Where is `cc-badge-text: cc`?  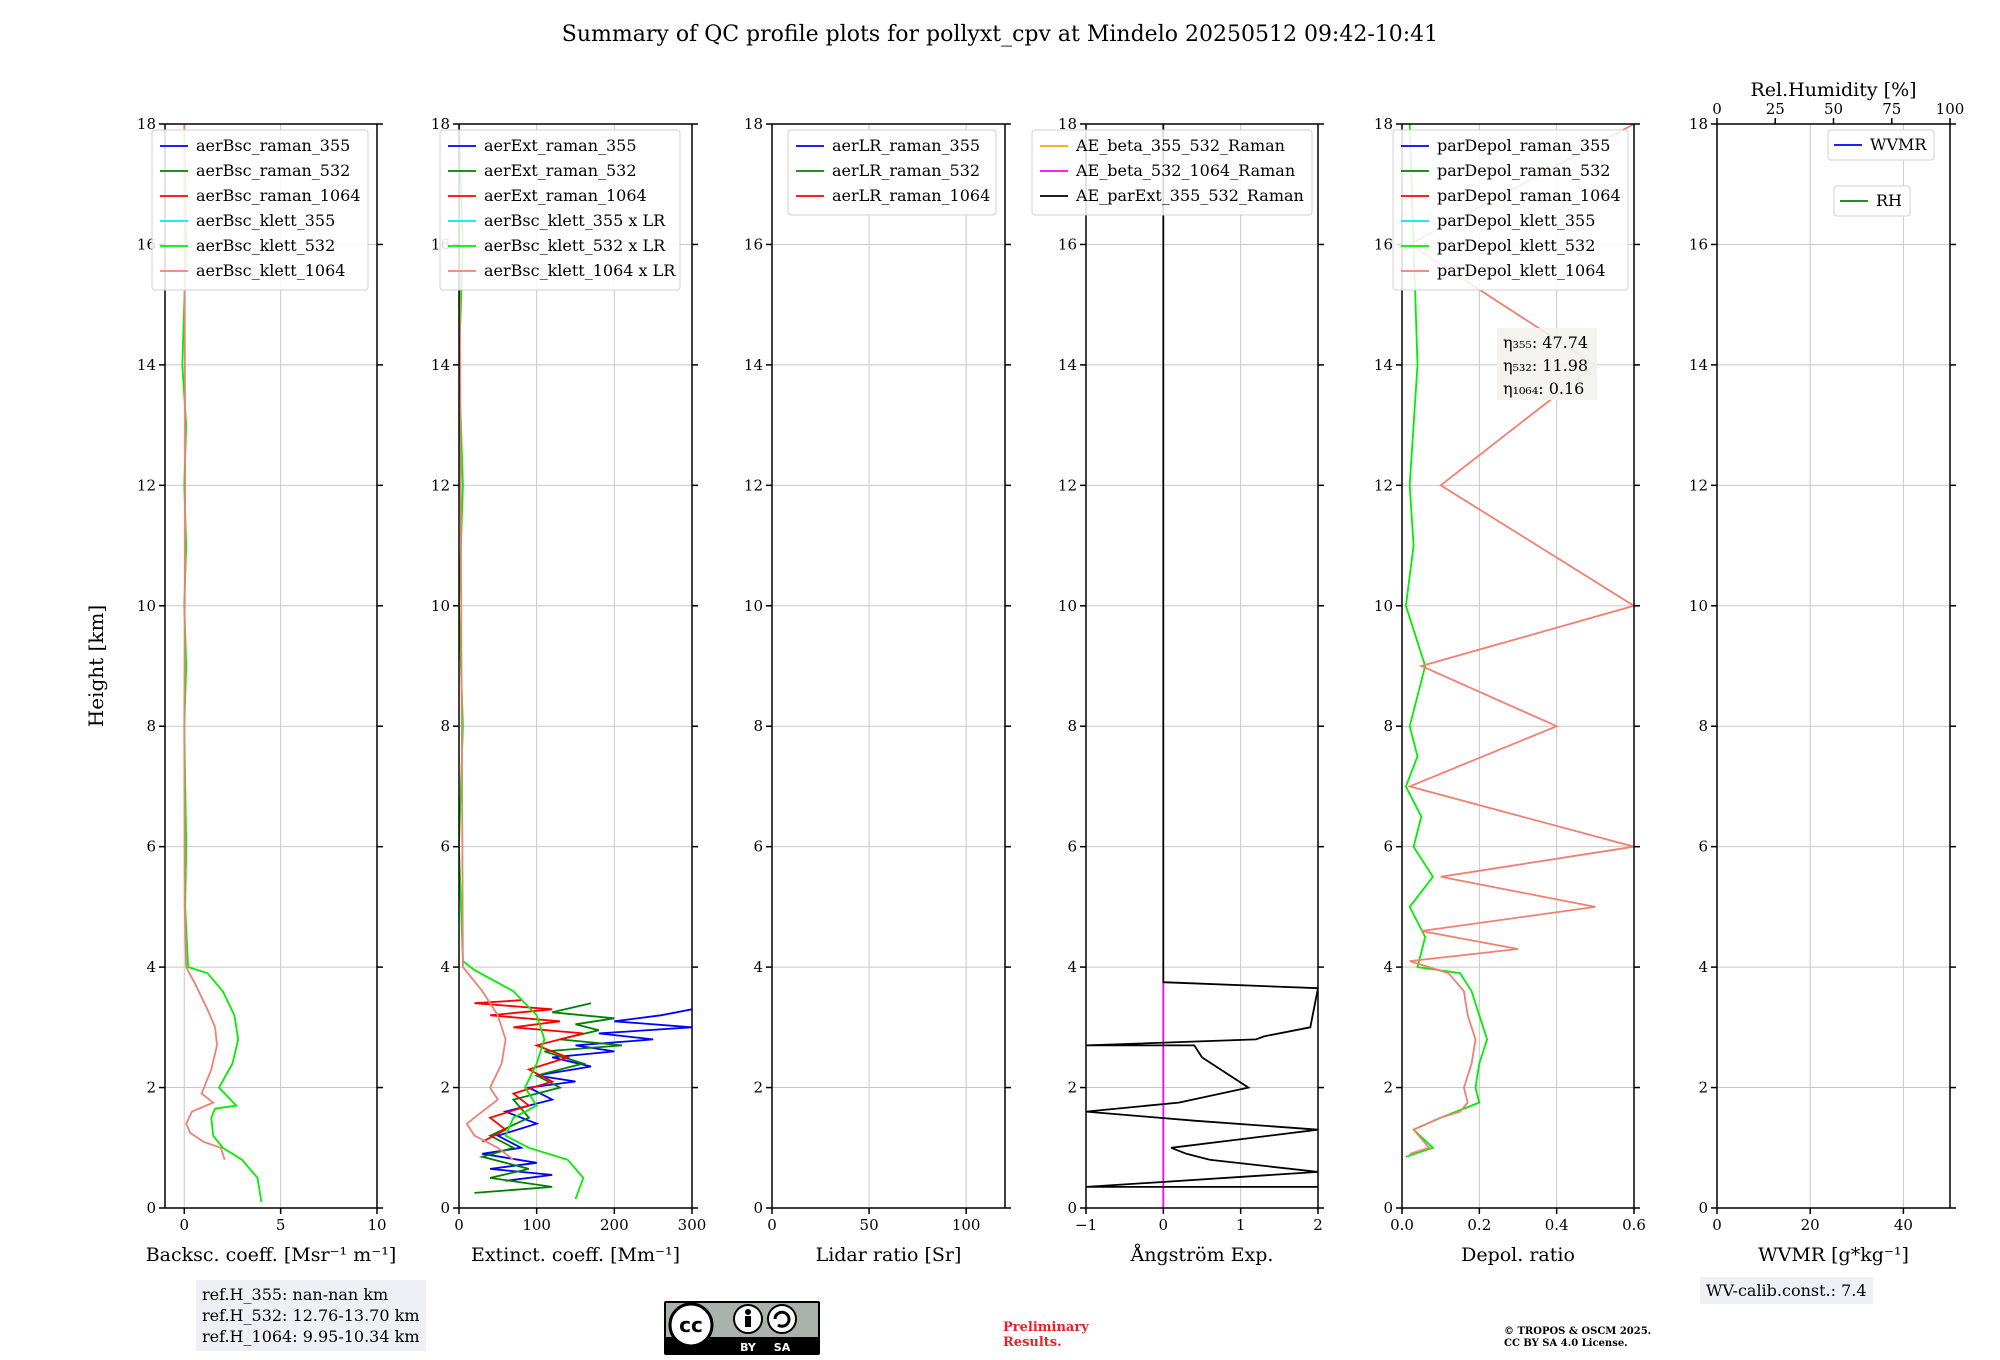
cc-badge-text: cc is located at coordinates (691, 1325).